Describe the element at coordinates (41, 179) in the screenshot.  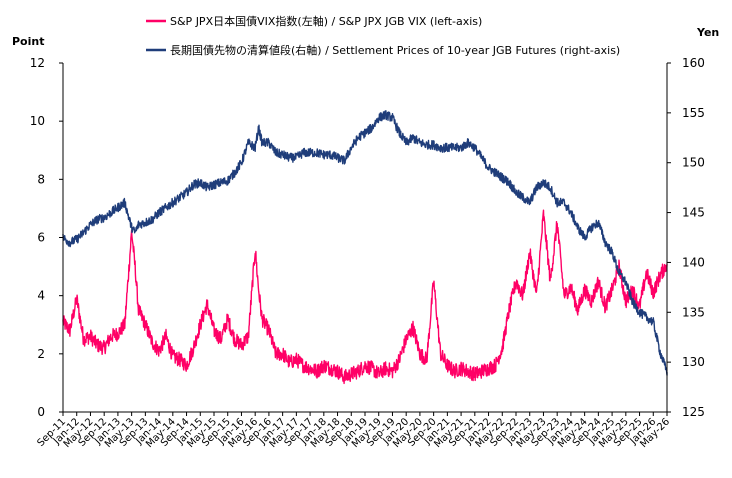
I see `left-axis-tick-label: 8` at that location.